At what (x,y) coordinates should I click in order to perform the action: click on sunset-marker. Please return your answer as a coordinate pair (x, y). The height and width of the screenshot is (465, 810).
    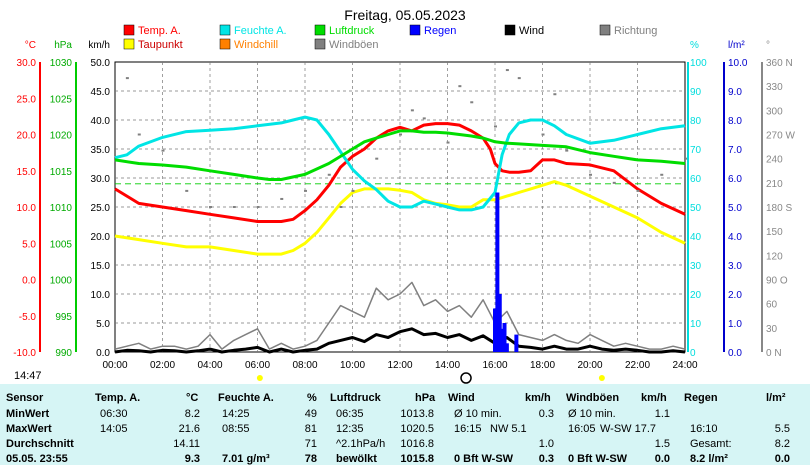
    Looking at the image, I should click on (601, 378).